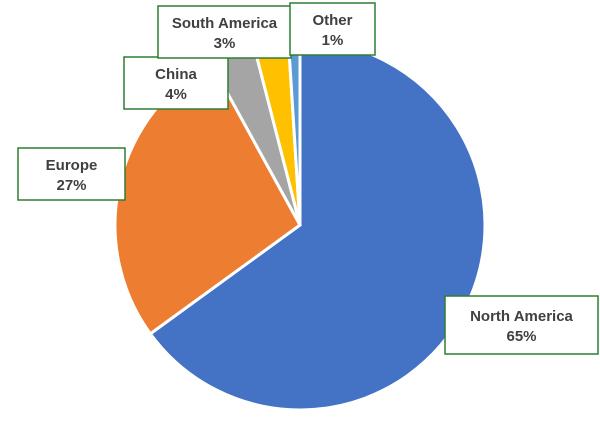  What do you see at coordinates (521, 316) in the screenshot?
I see `data-label-name: North America` at bounding box center [521, 316].